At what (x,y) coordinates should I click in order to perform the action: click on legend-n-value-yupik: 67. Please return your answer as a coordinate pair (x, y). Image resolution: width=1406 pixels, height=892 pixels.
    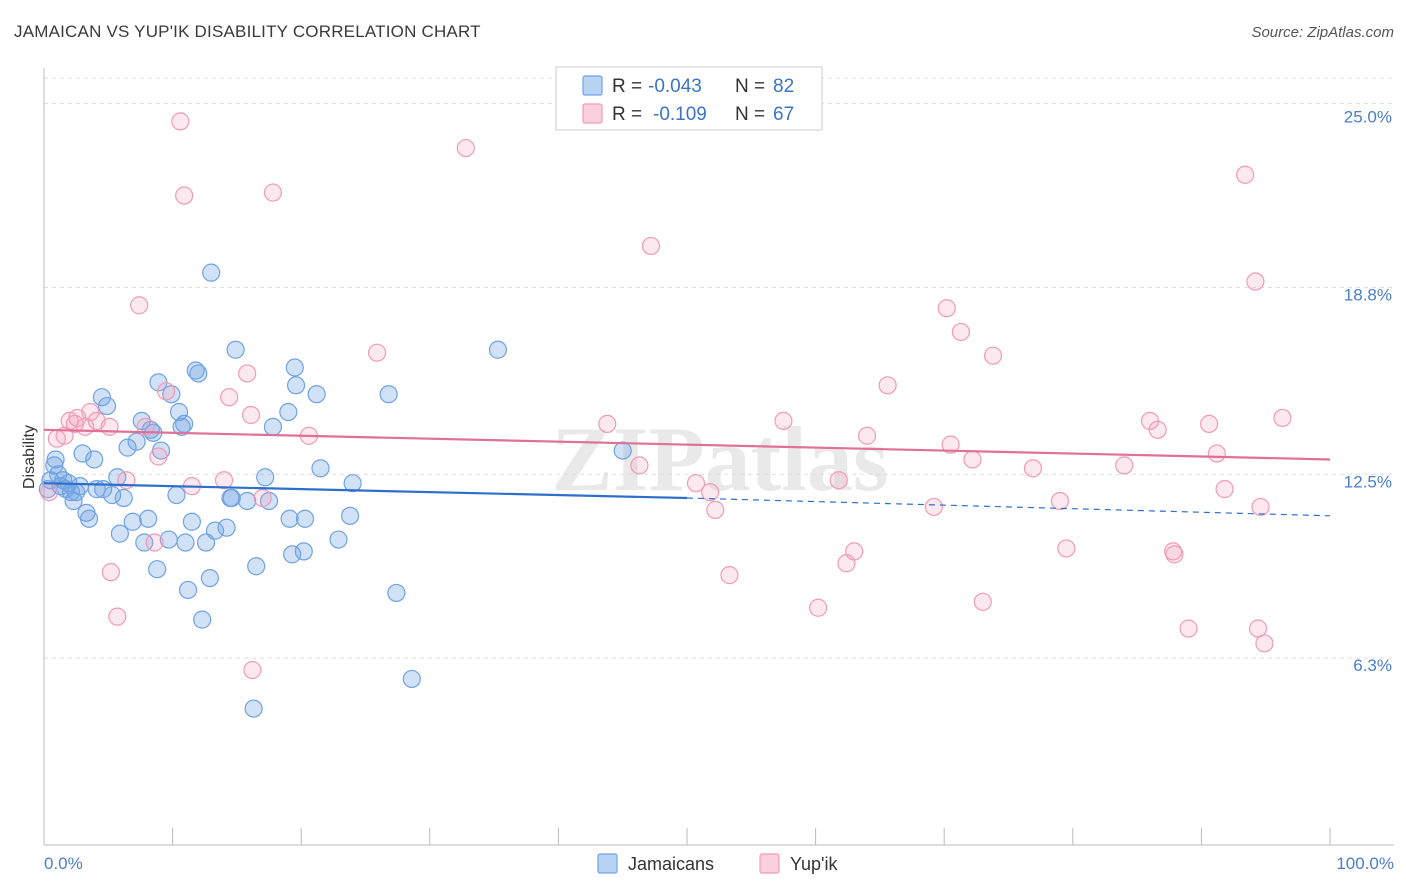
    Looking at the image, I should click on (783, 114).